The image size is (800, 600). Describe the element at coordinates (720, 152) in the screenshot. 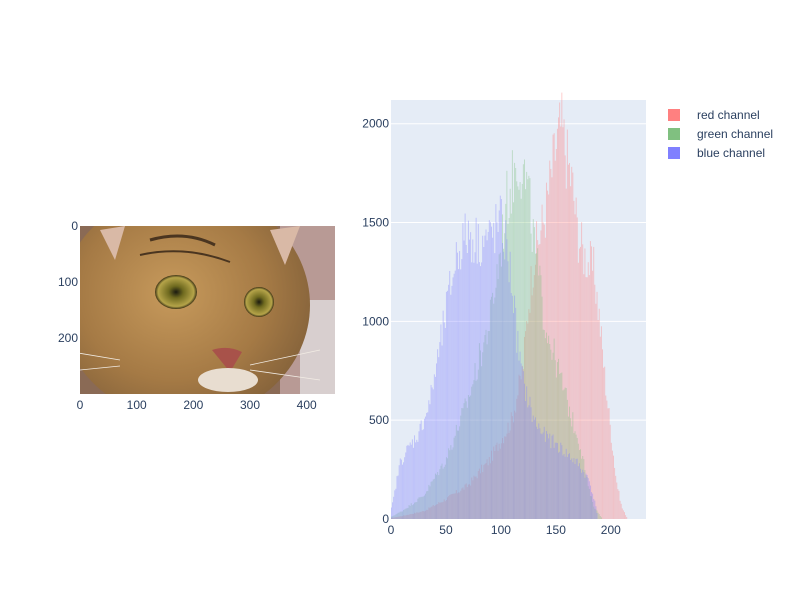

I see `legend-item-blue: blue channel` at that location.